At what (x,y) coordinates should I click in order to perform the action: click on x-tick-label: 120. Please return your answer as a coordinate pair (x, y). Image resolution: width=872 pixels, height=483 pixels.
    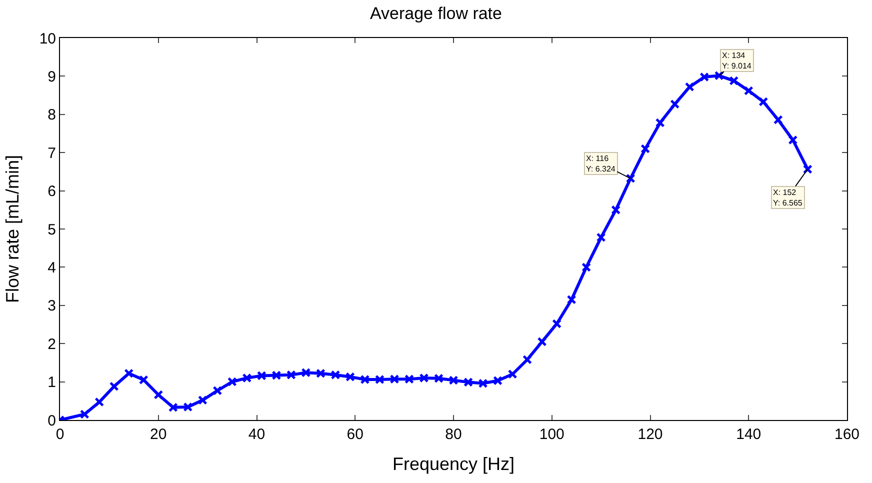
    Looking at the image, I should click on (650, 434).